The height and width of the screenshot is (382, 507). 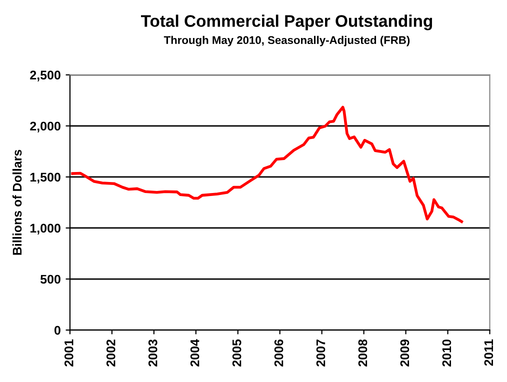 I want to click on x-tick-label: 2004, so click(x=195, y=352).